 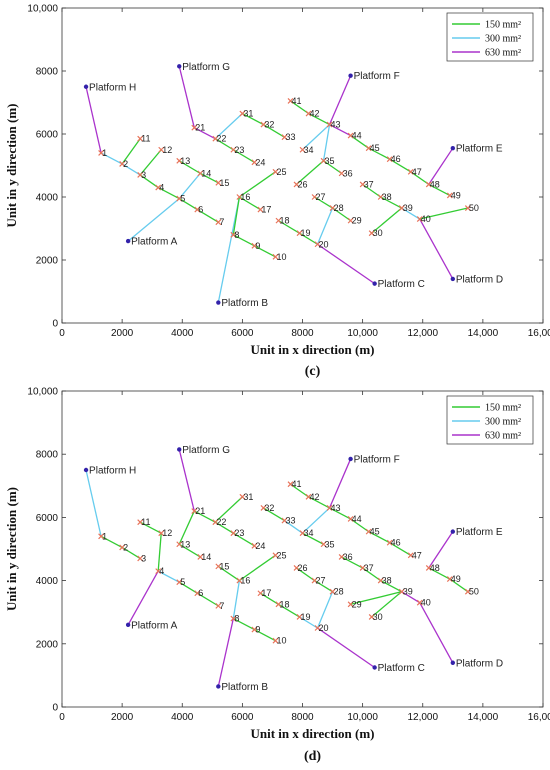 I want to click on turbine-label: 41, so click(x=296, y=484).